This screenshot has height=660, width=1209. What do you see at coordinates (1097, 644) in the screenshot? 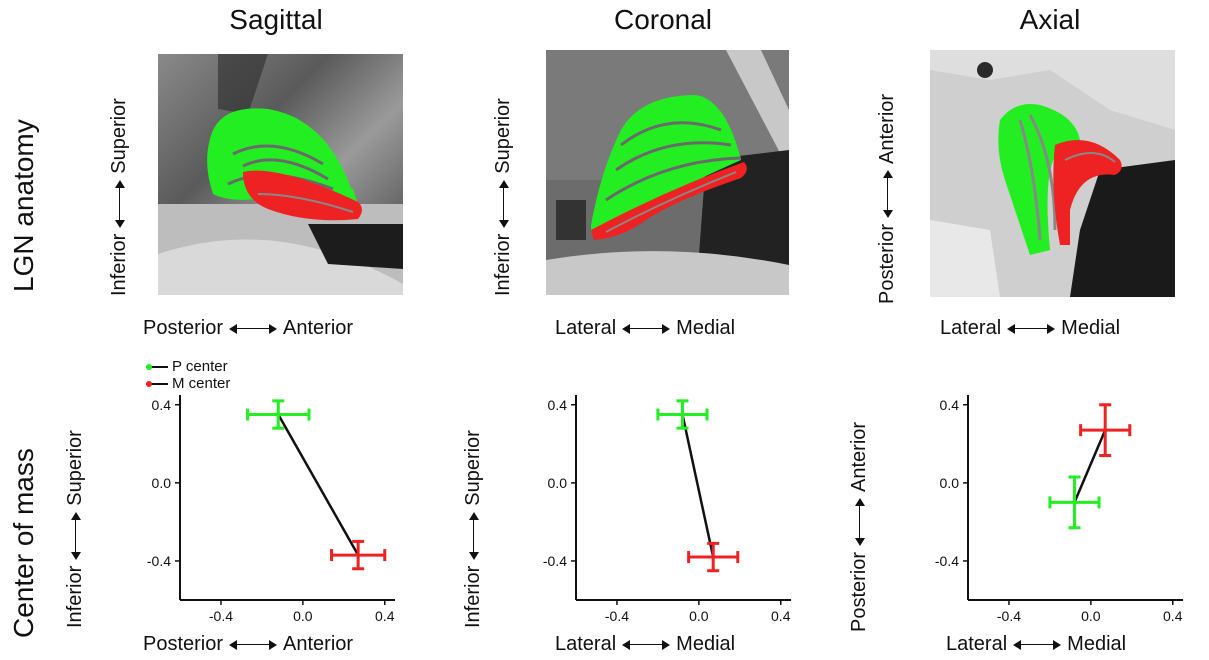
I see `chart-ax-x-right: Medial` at bounding box center [1097, 644].